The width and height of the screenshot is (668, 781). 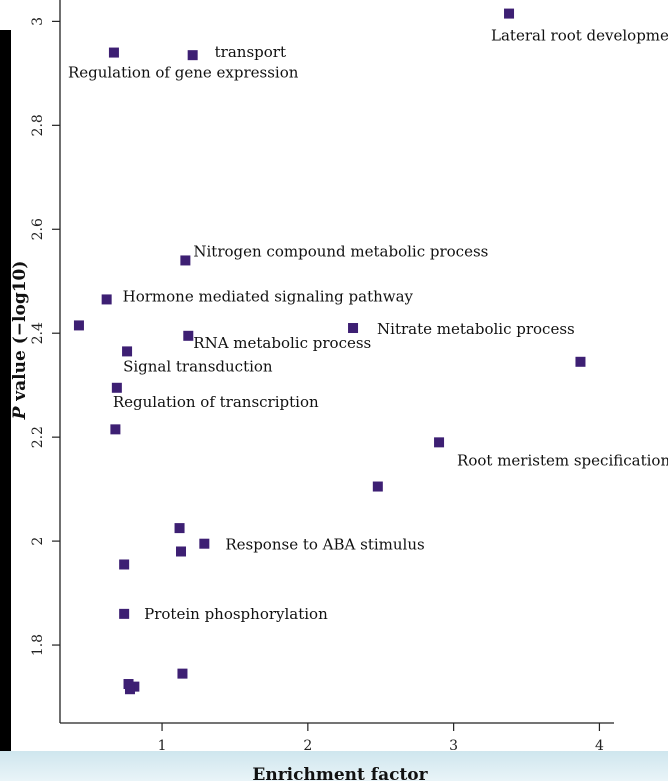 What do you see at coordinates (579, 36) in the screenshot?
I see `point-label: Lateral root development` at bounding box center [579, 36].